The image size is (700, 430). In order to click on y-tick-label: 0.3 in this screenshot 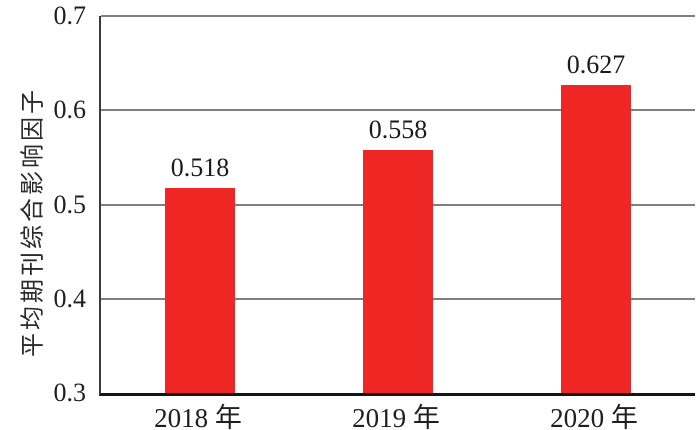, I will do `click(70, 392)`.